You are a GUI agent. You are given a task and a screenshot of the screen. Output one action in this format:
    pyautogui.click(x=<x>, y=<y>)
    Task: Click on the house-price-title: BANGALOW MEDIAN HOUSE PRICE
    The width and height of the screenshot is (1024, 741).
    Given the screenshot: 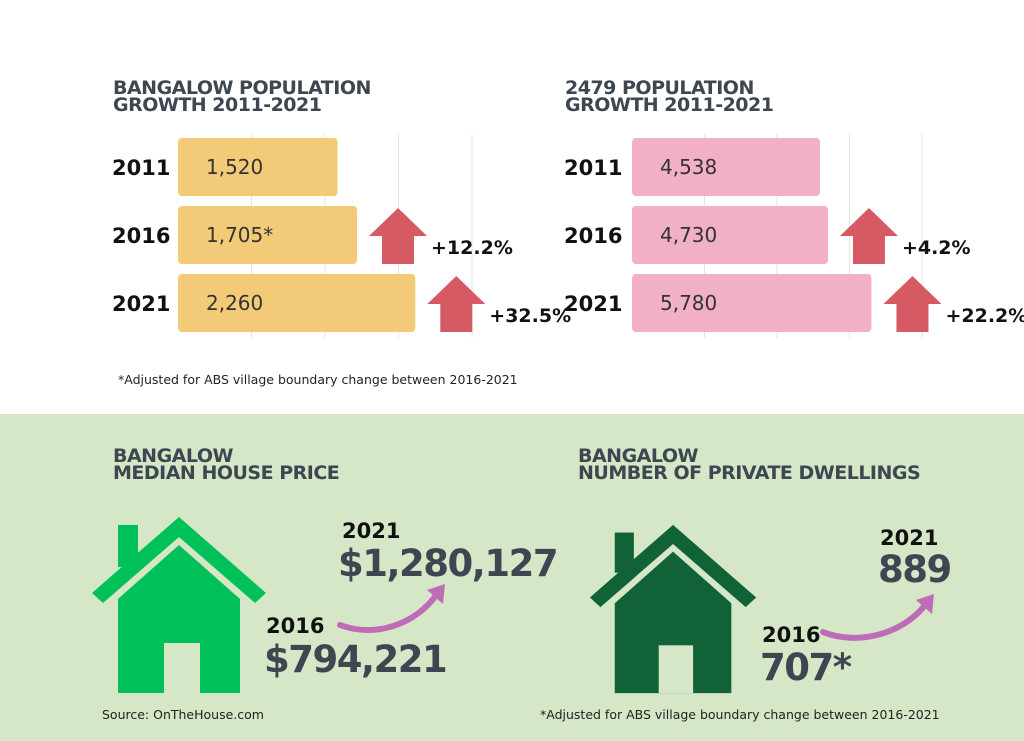 What is the action you would take?
    pyautogui.click(x=226, y=464)
    